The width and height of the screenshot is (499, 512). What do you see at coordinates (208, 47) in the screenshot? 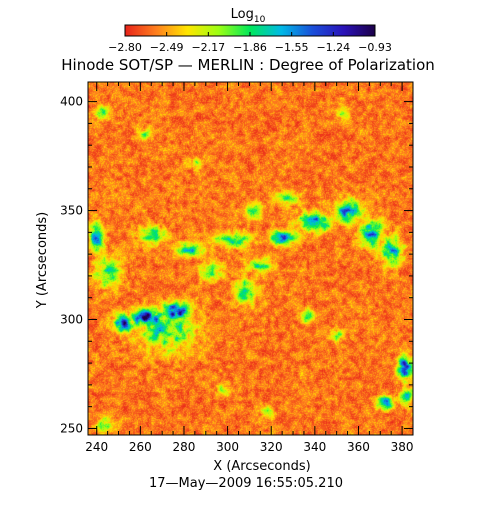
I see `colorbar-tick-label: −2.17` at bounding box center [208, 47].